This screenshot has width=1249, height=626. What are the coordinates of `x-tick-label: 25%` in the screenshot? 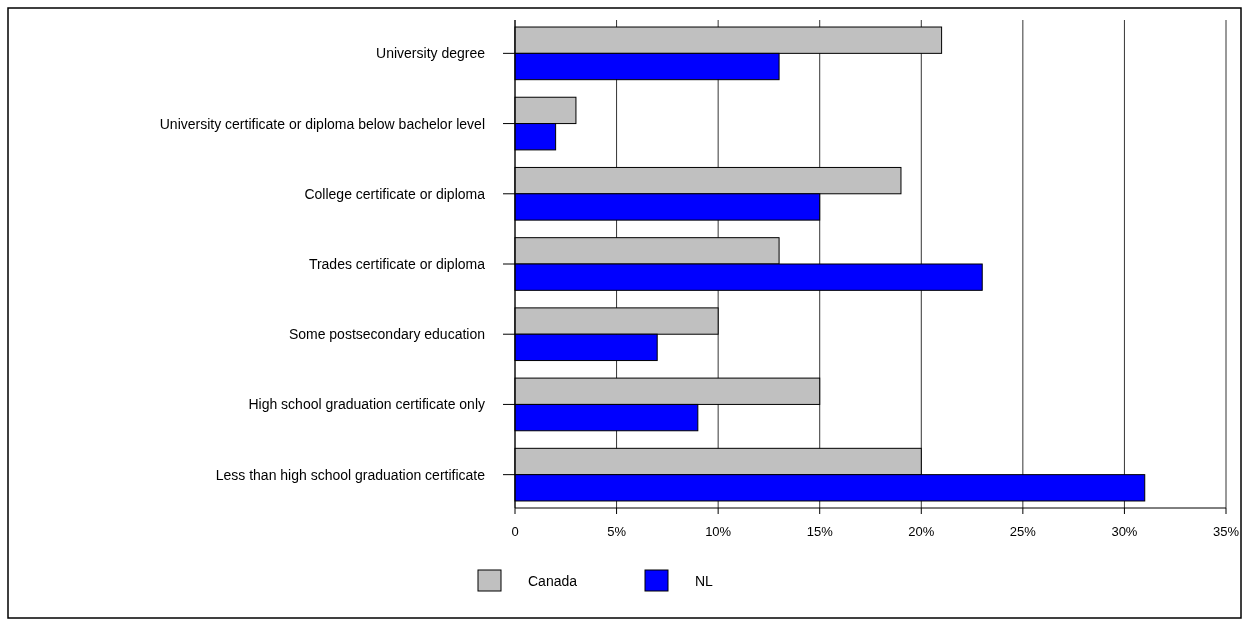 It's located at (1023, 531).